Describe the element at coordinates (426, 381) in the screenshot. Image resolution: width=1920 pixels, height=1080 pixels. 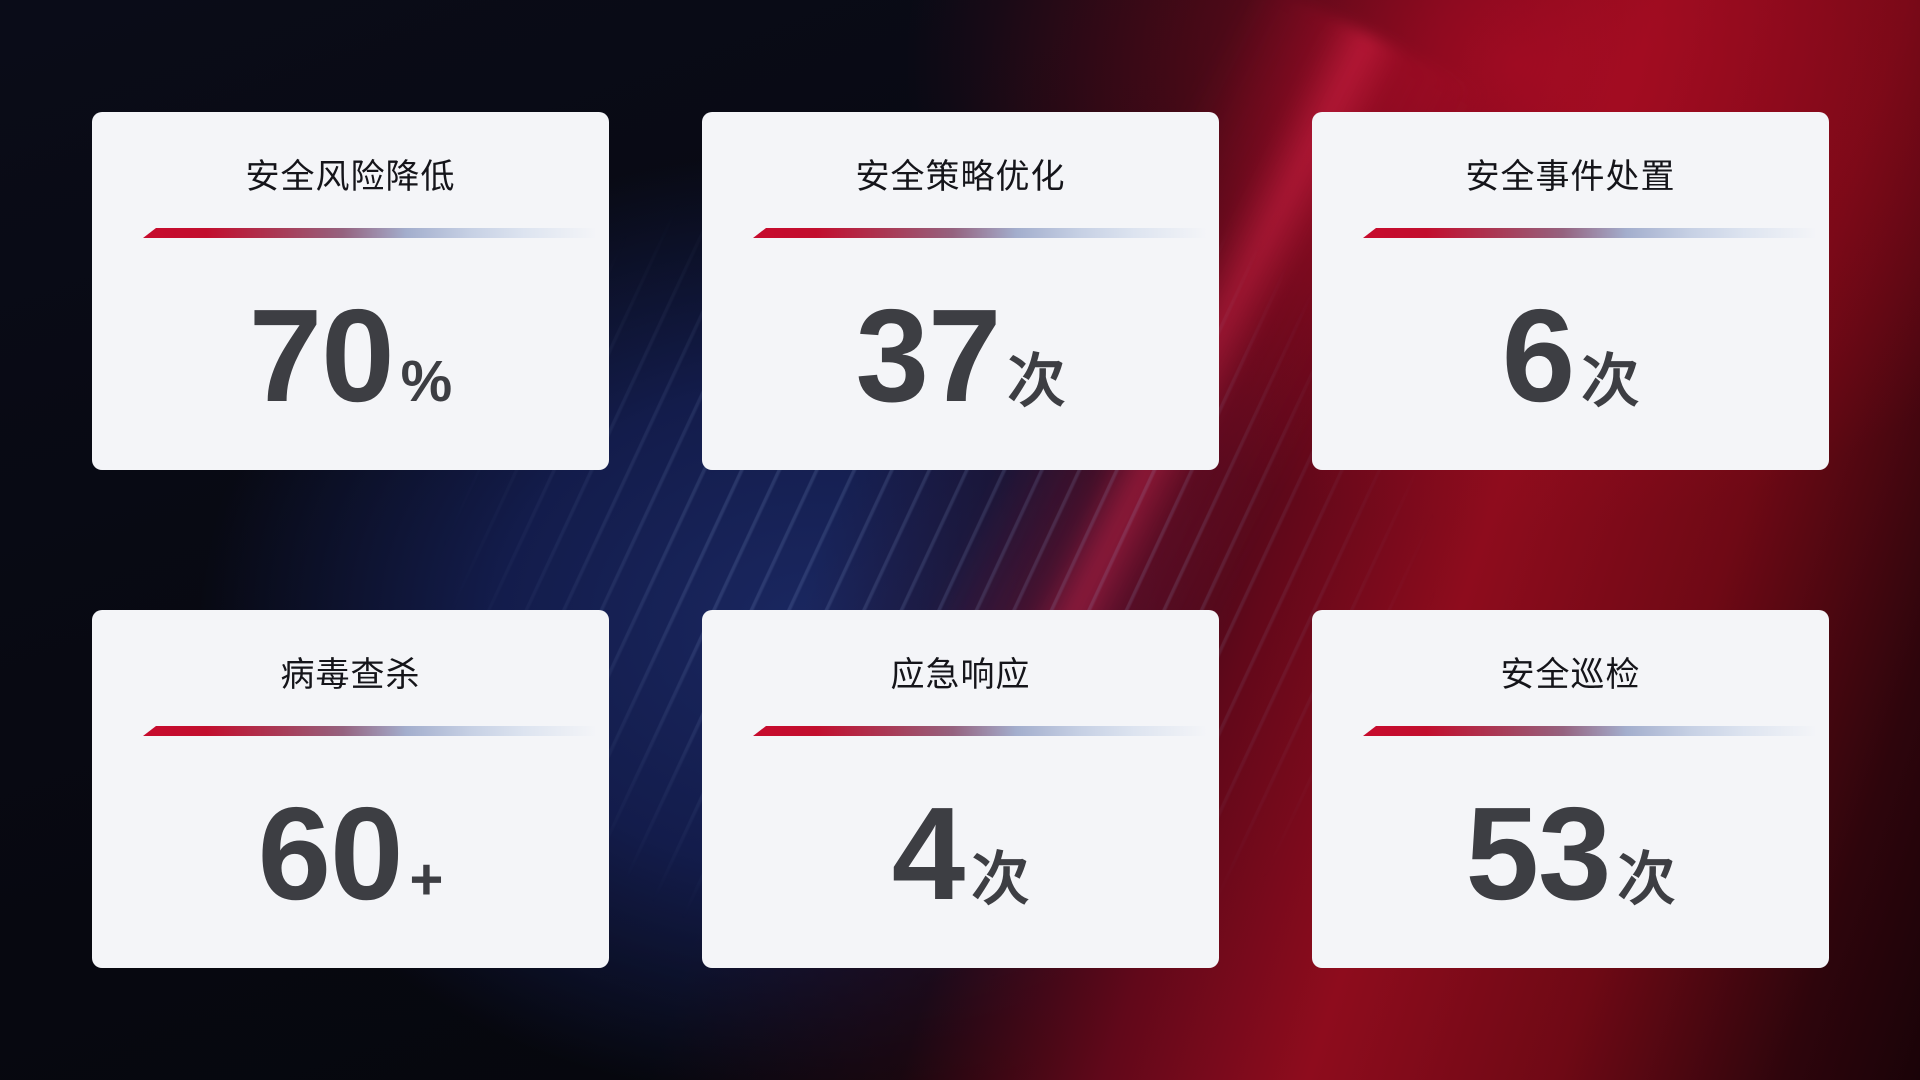
I see `stat-unit: %` at that location.